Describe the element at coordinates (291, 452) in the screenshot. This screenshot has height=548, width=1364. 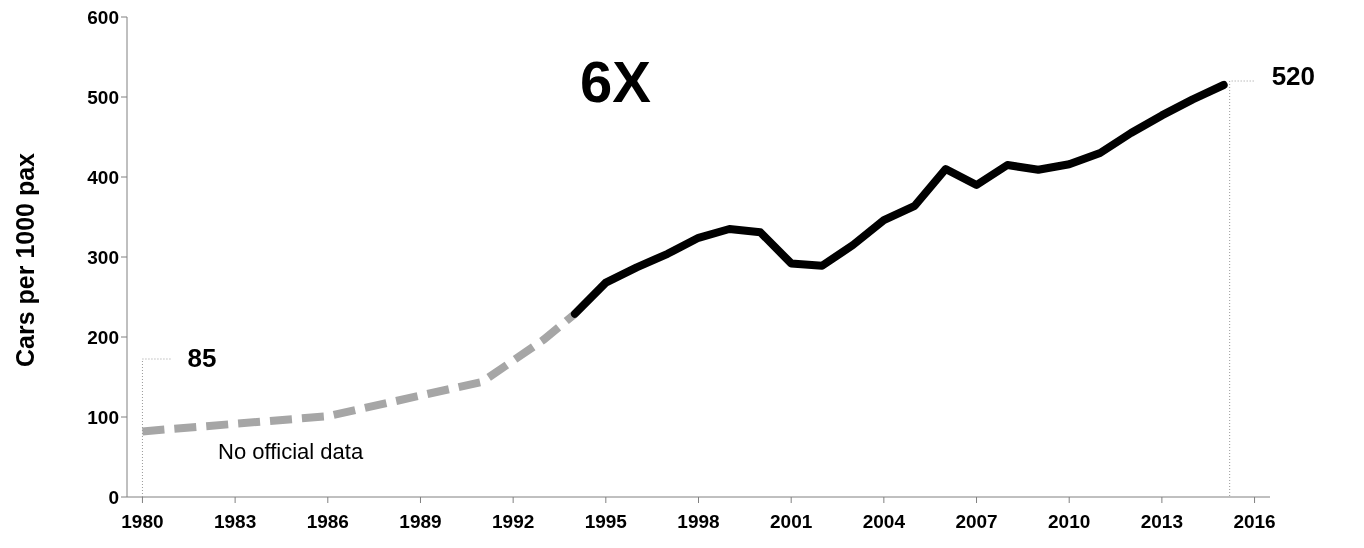
I see `annotation: No official data` at that location.